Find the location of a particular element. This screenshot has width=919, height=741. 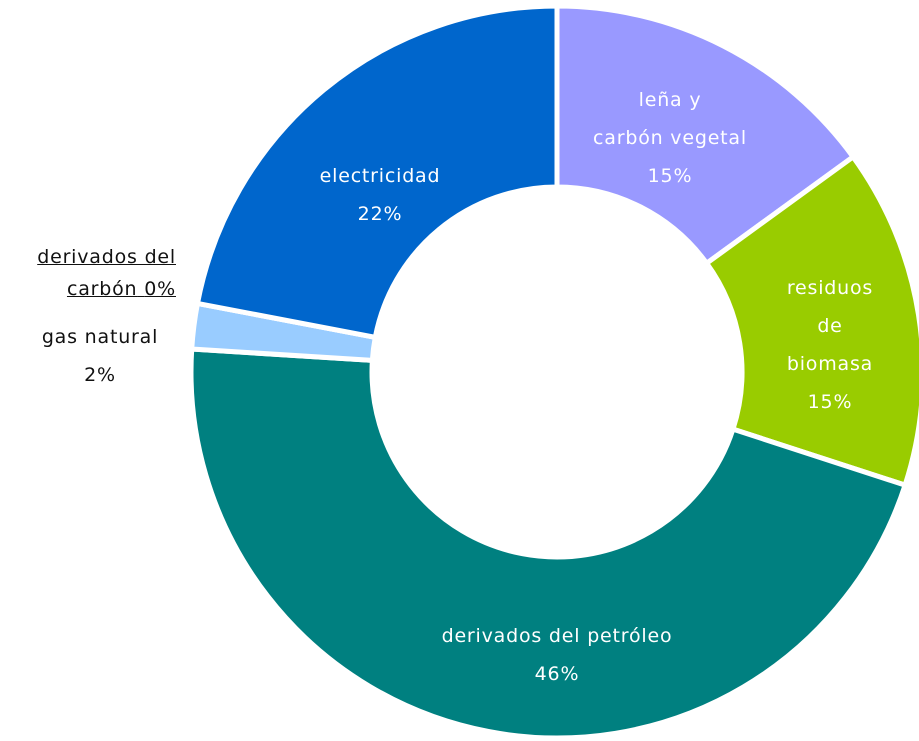

data-label: gas natural 2% is located at coordinates (100, 356).